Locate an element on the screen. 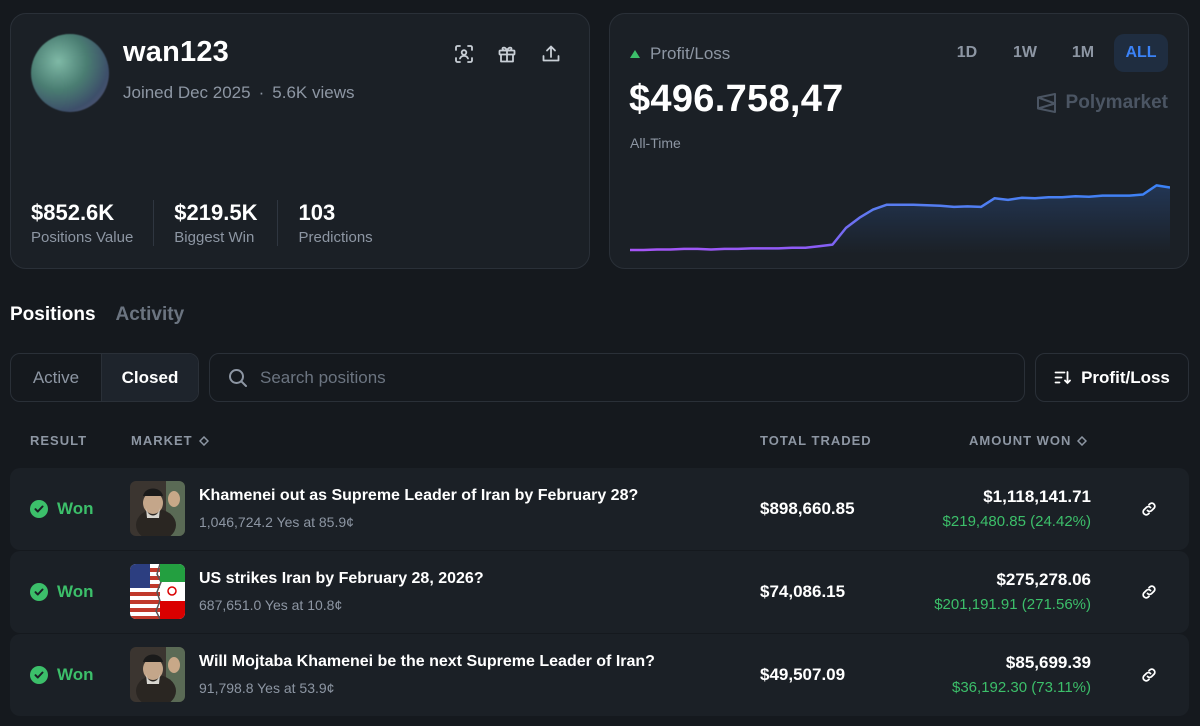 This screenshot has height=726, width=1200. market-title: US strikes Iran by February 28, 2026? is located at coordinates (341, 578).